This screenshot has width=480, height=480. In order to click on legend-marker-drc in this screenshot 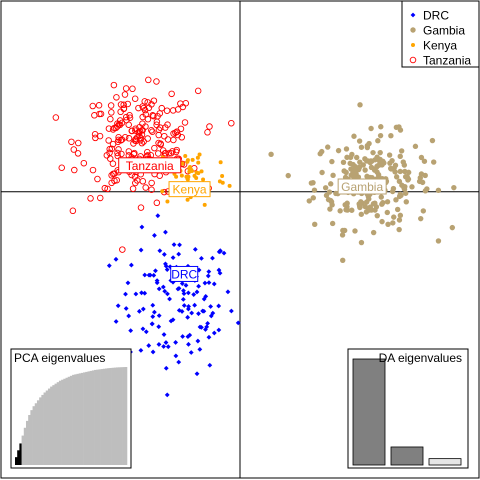, I will do `click(413, 15)`.